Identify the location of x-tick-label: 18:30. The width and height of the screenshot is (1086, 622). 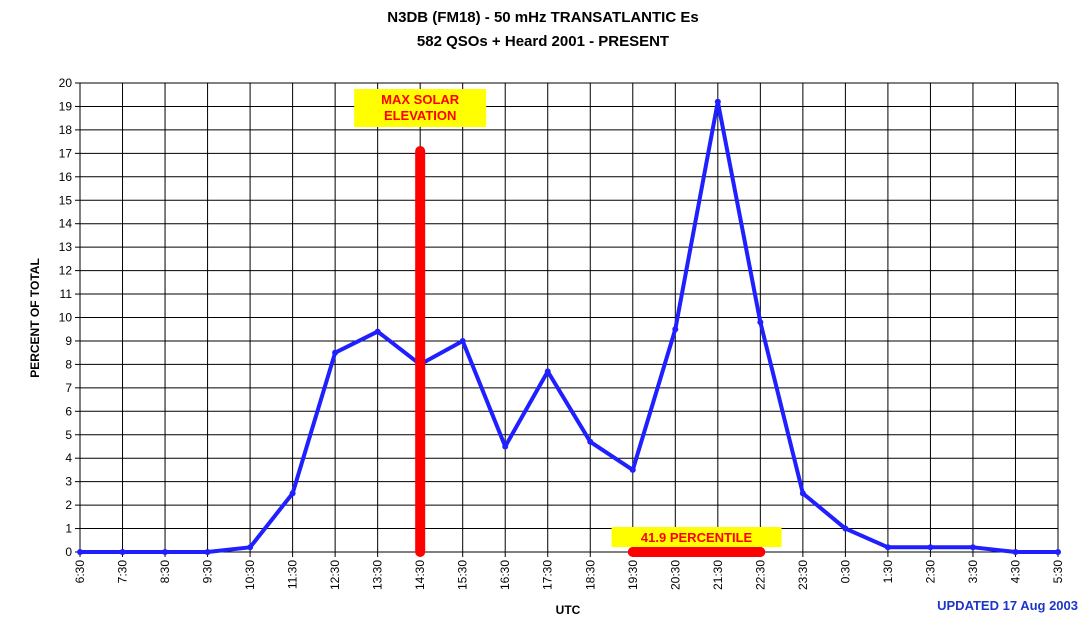
(590, 575).